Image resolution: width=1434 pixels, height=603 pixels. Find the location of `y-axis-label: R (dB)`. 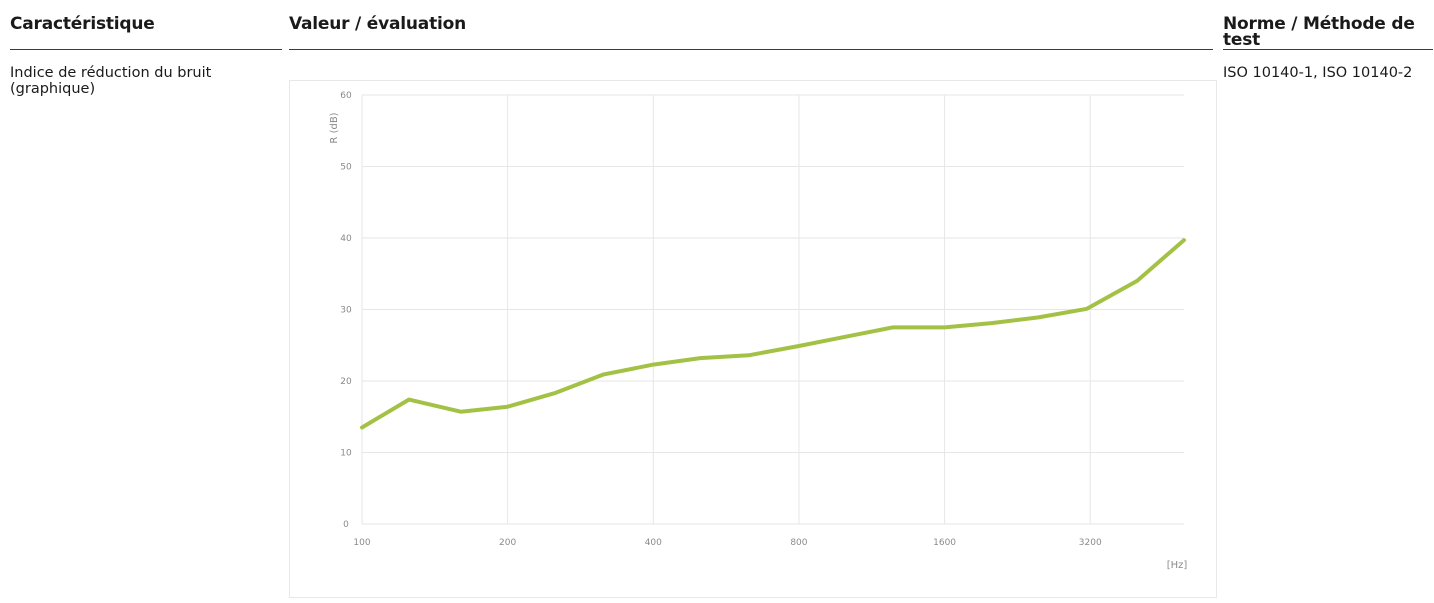

y-axis-label: R (dB) is located at coordinates (334, 127).